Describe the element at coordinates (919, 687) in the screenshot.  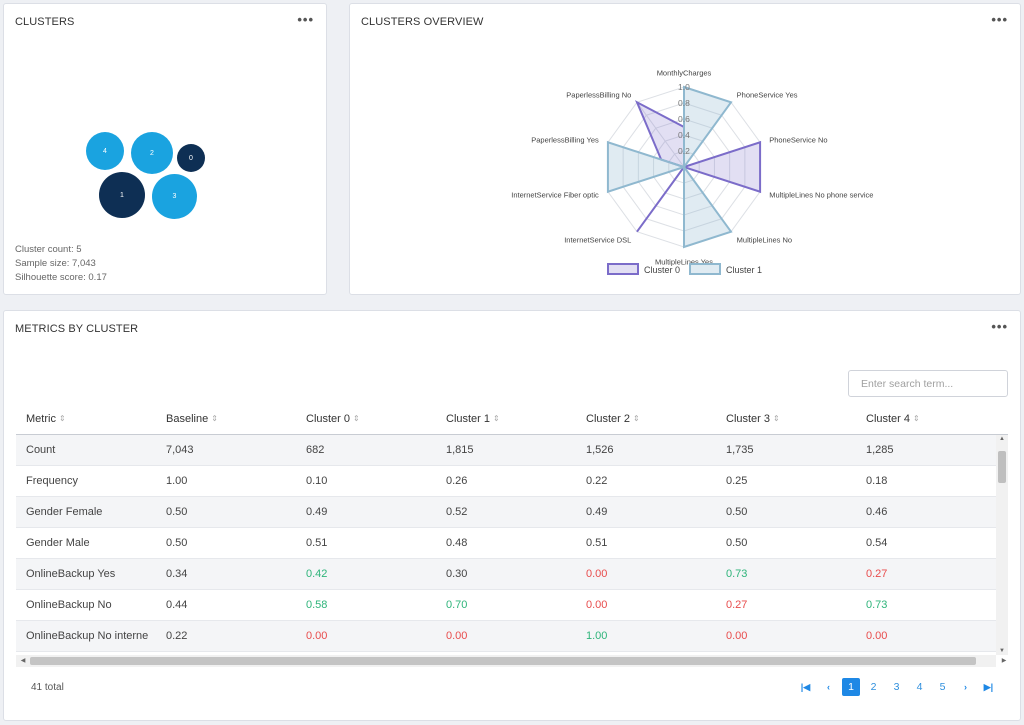
I see `page-button: 4` at that location.